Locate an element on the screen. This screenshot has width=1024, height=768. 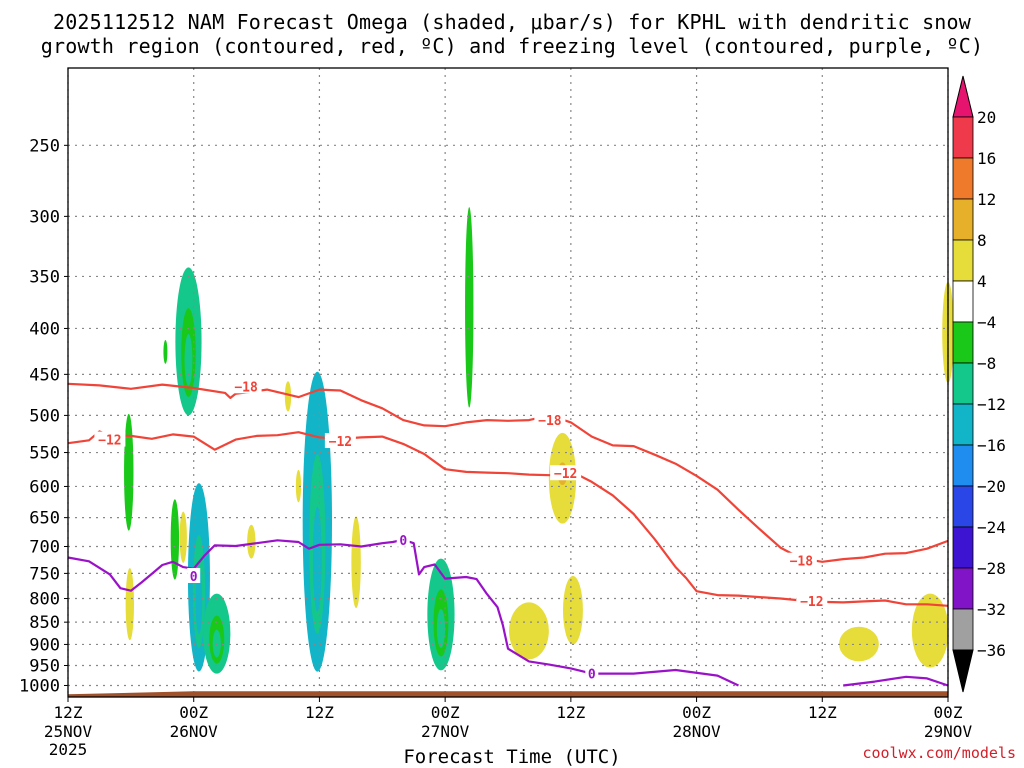
y-tick-label-500: 500 is located at coordinates (44, 416).